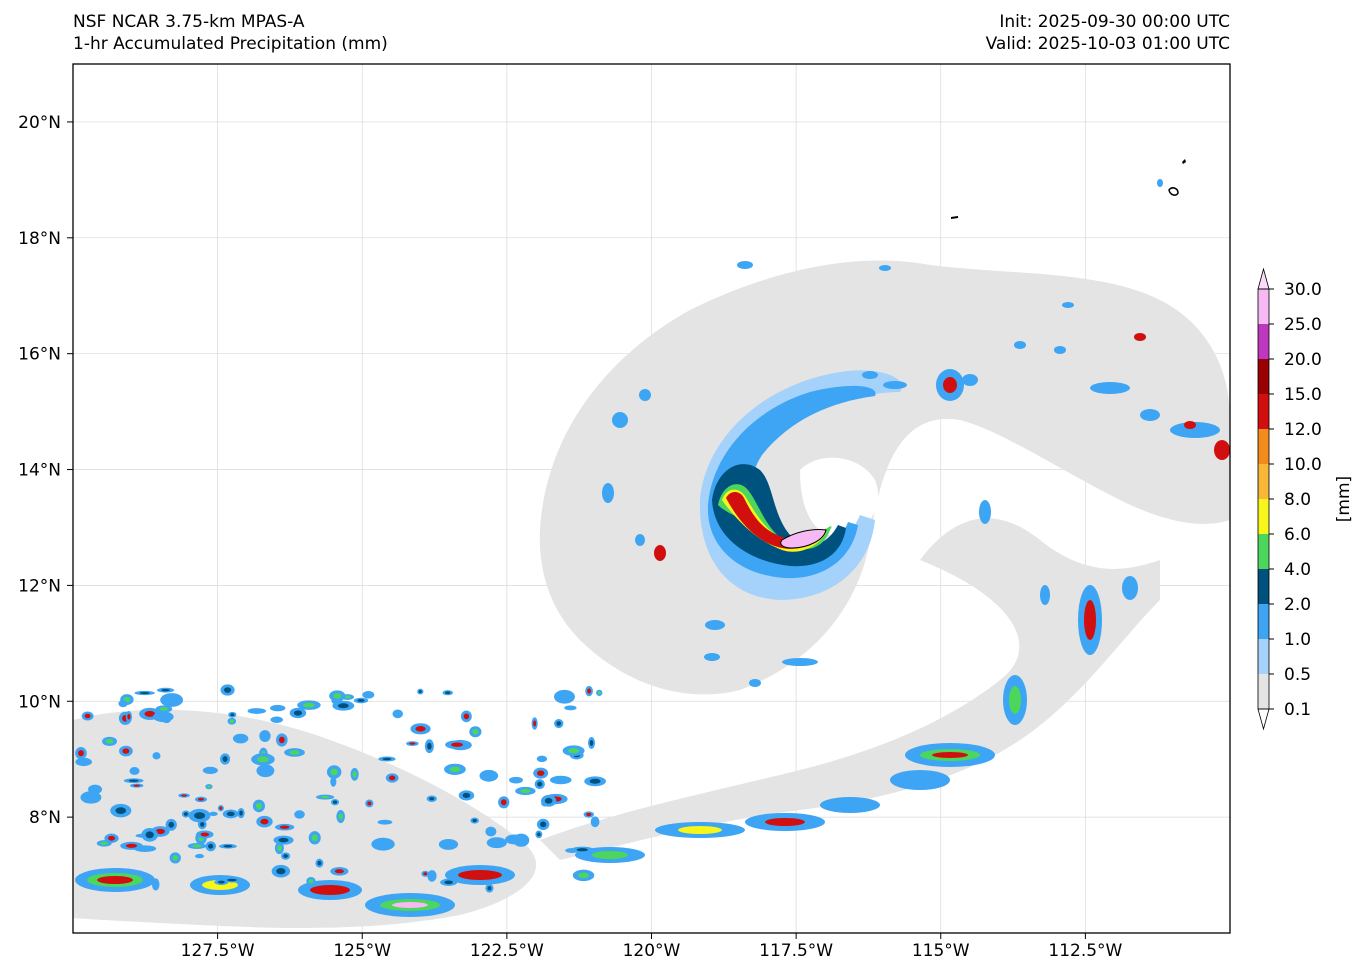 The width and height of the screenshot is (1366, 977). What do you see at coordinates (362, 951) in the screenshot?
I see `lon-tick-label: 125°W` at bounding box center [362, 951].